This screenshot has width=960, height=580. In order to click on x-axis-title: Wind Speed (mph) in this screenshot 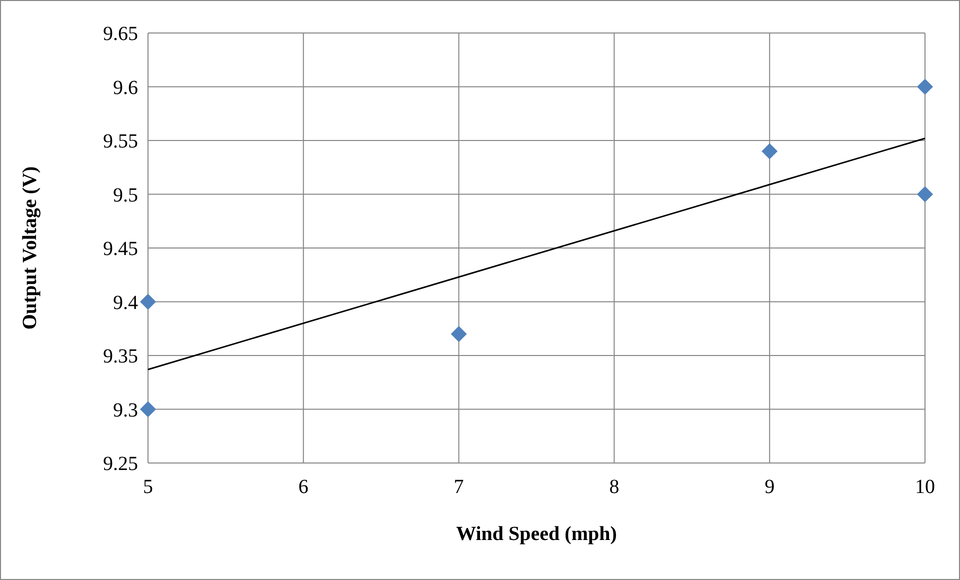, I will do `click(536, 534)`.